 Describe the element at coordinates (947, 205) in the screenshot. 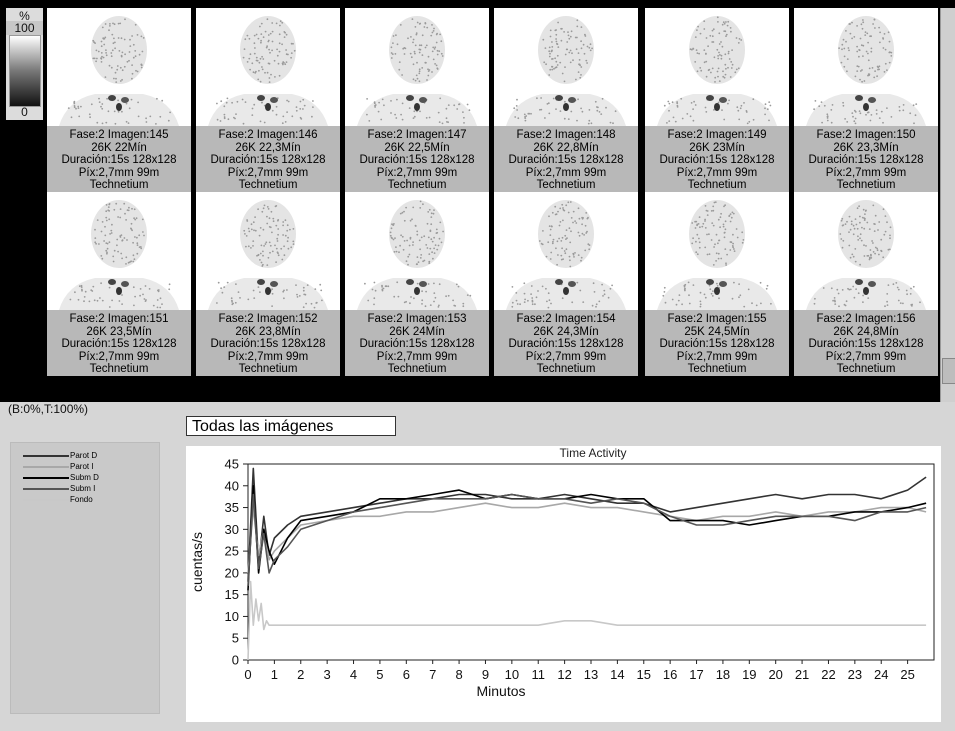

I see `vertical-scrollbar` at that location.